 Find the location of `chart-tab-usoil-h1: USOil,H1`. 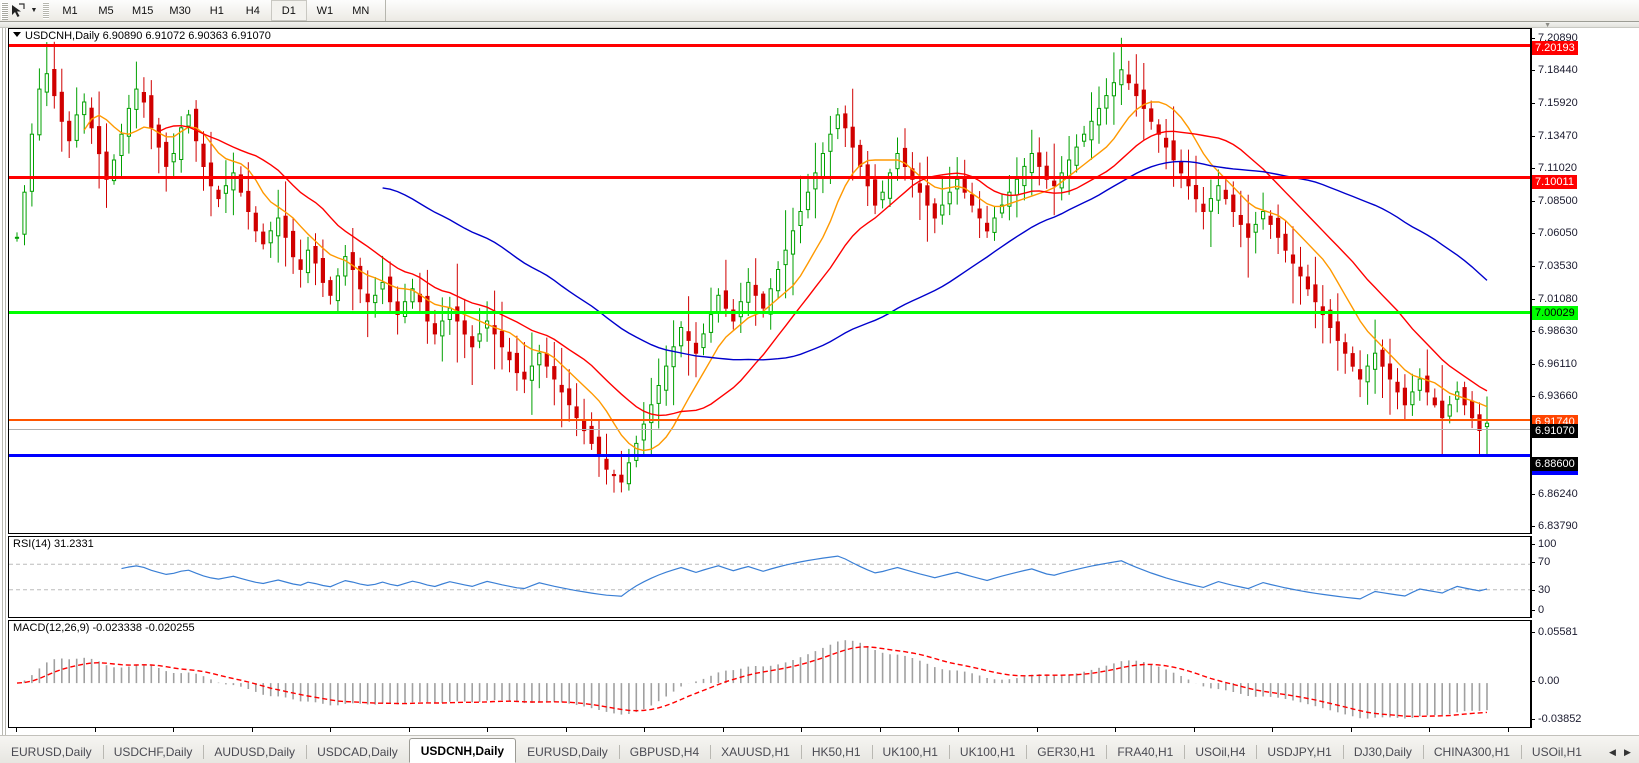

chart-tab-usoil-h1: USOil,H1 is located at coordinates (1556, 752).